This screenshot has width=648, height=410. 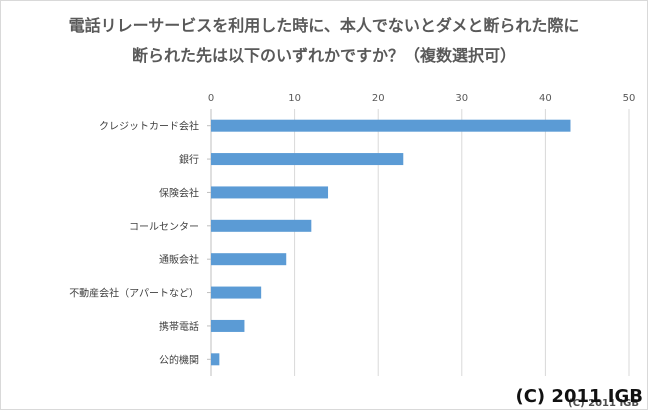 I want to click on copyright-label: (C) 2011 IGB, so click(x=579, y=396).